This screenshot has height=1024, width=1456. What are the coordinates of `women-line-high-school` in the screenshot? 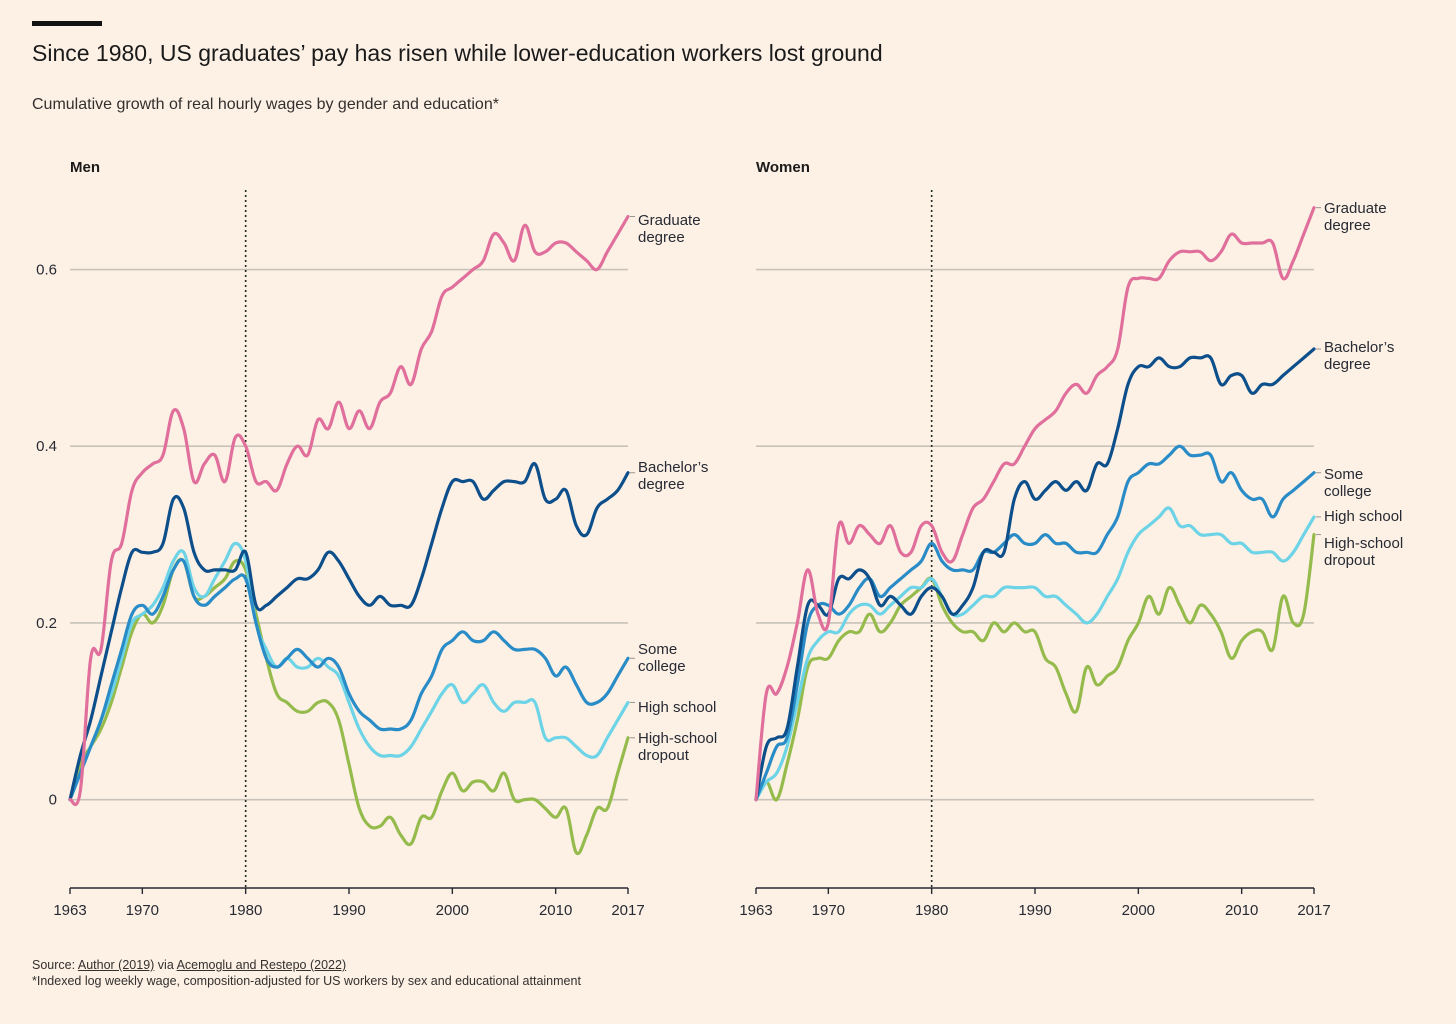 It's located at (1035, 654).